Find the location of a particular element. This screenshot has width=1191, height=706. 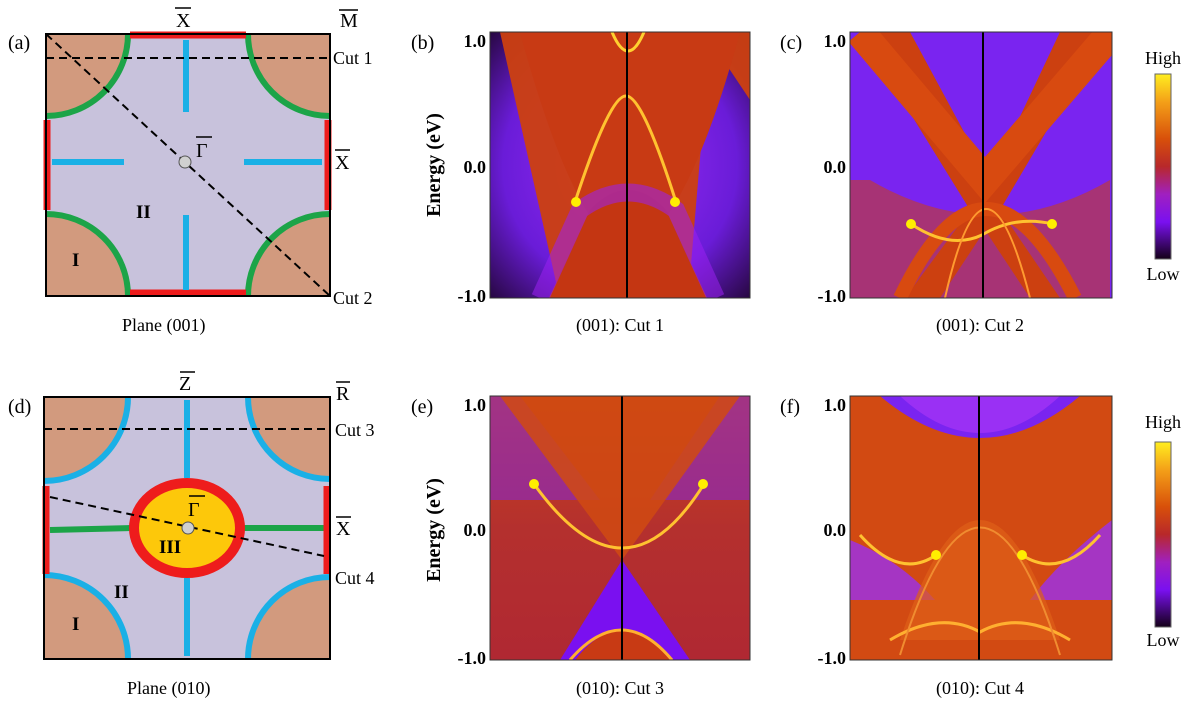

panel-f is located at coordinates (981, 528).